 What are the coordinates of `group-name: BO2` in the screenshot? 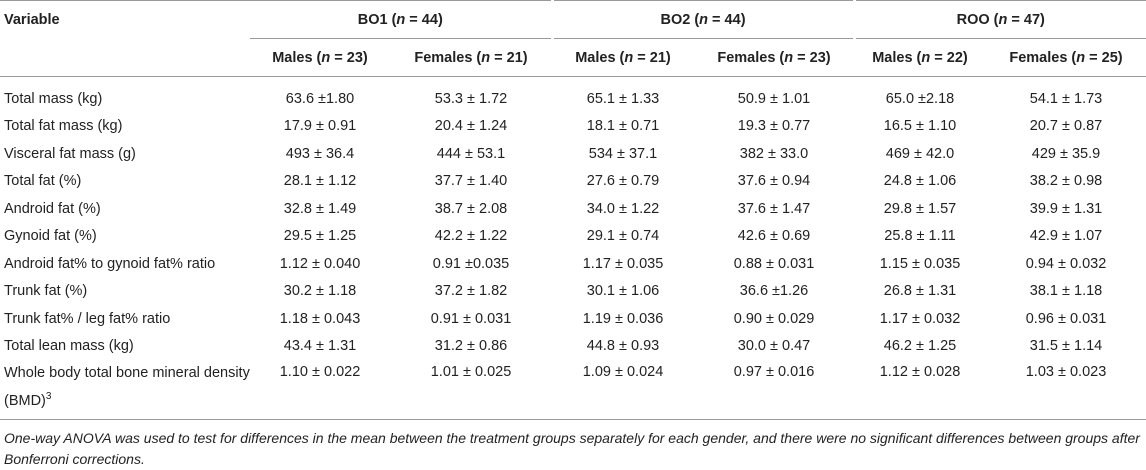 It's located at (675, 19).